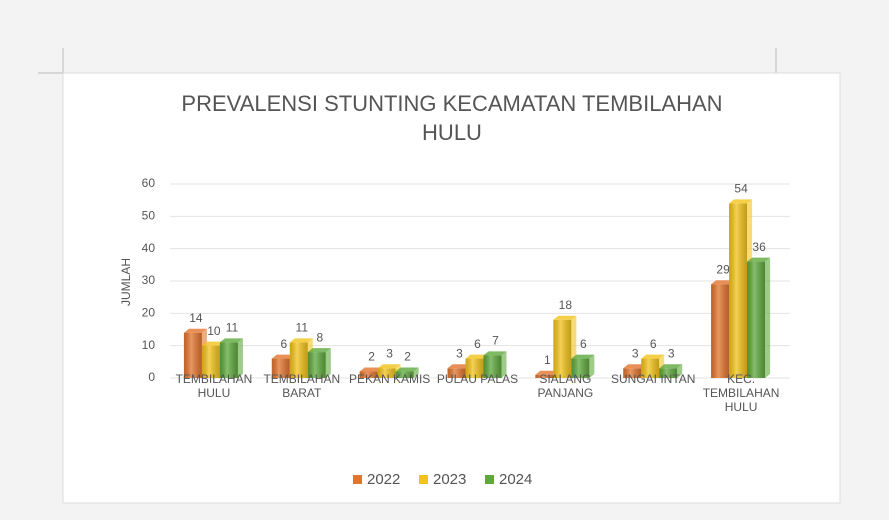  Describe the element at coordinates (319, 337) in the screenshot. I see `data-label: 8` at that location.